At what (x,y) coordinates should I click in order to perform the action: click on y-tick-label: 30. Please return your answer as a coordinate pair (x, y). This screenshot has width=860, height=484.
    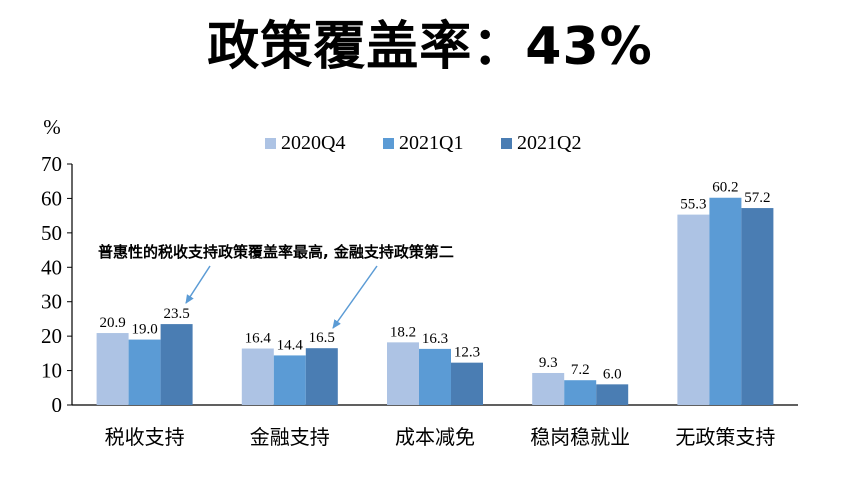
    Looking at the image, I should click on (51, 302).